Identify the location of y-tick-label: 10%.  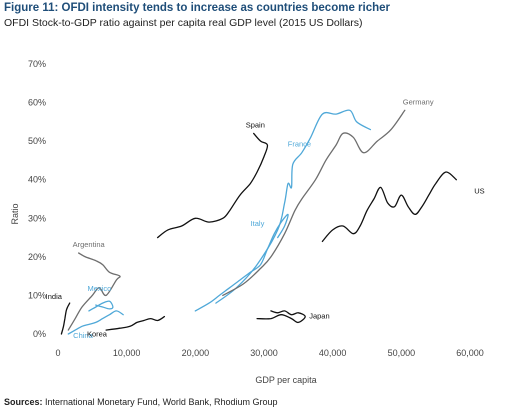
(37, 295).